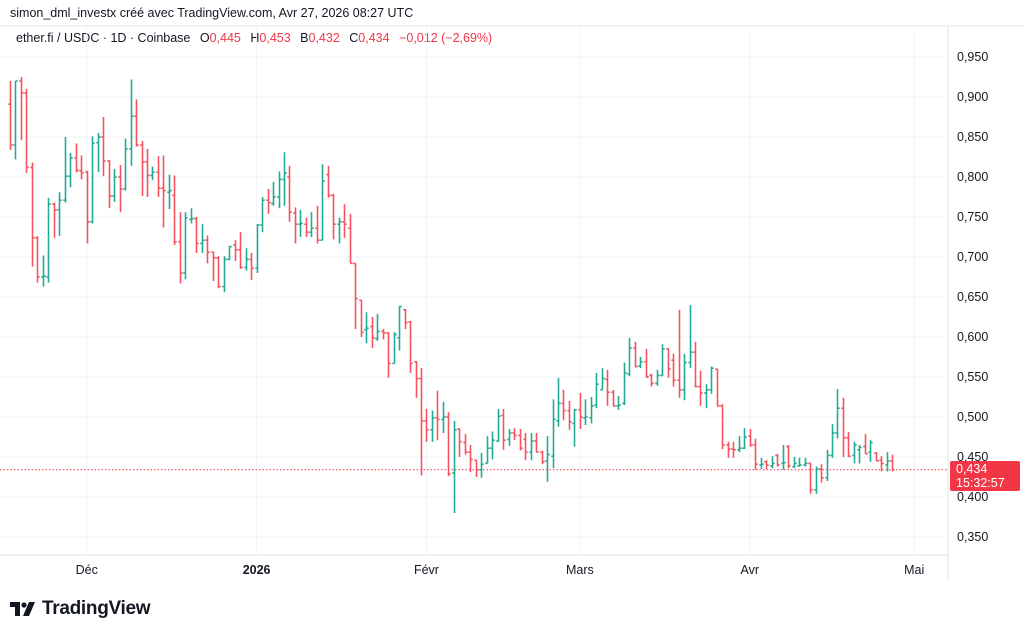  Describe the element at coordinates (103, 38) in the screenshot. I see `symbol-name: ether.fi / USDC · 1D · Coinbase` at that location.